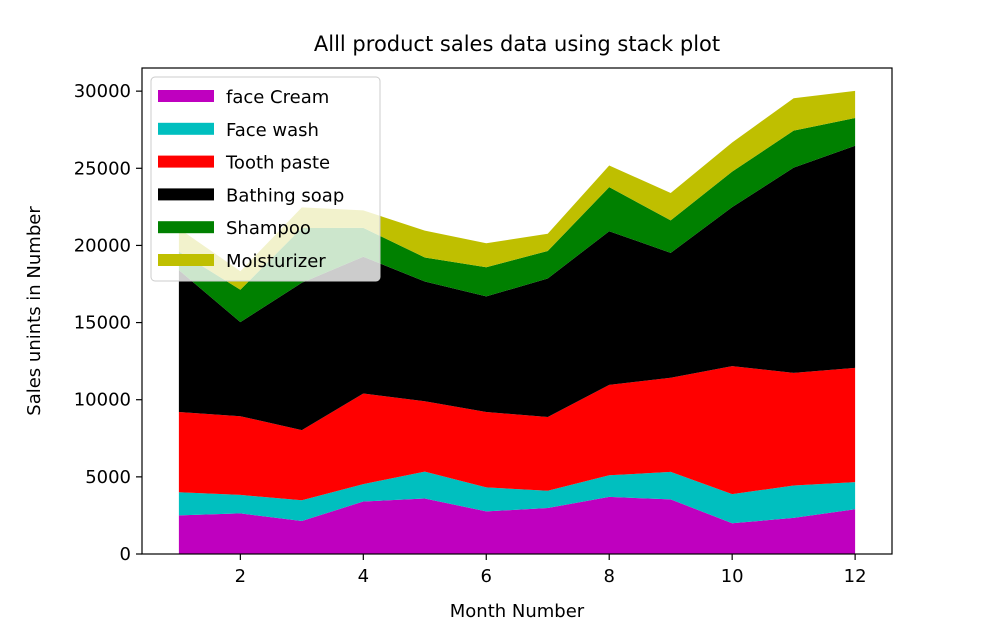 This screenshot has height=637, width=992. What do you see at coordinates (186, 128) in the screenshot?
I see `legend-swatch-face-wash` at bounding box center [186, 128].